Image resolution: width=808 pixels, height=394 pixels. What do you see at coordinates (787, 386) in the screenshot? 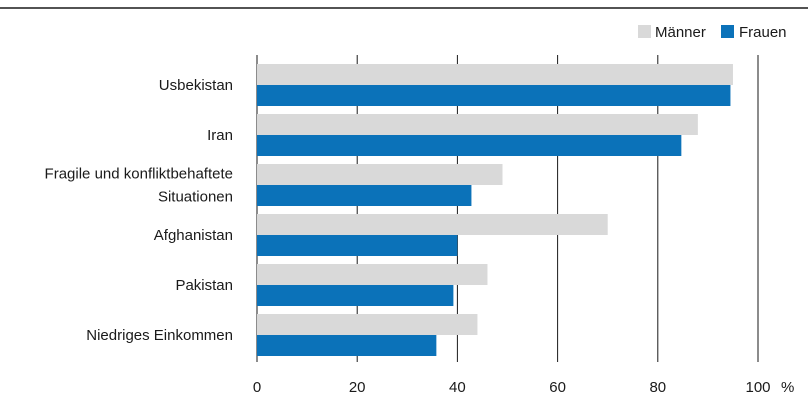
I see `x-axis-unit: %` at bounding box center [787, 386].